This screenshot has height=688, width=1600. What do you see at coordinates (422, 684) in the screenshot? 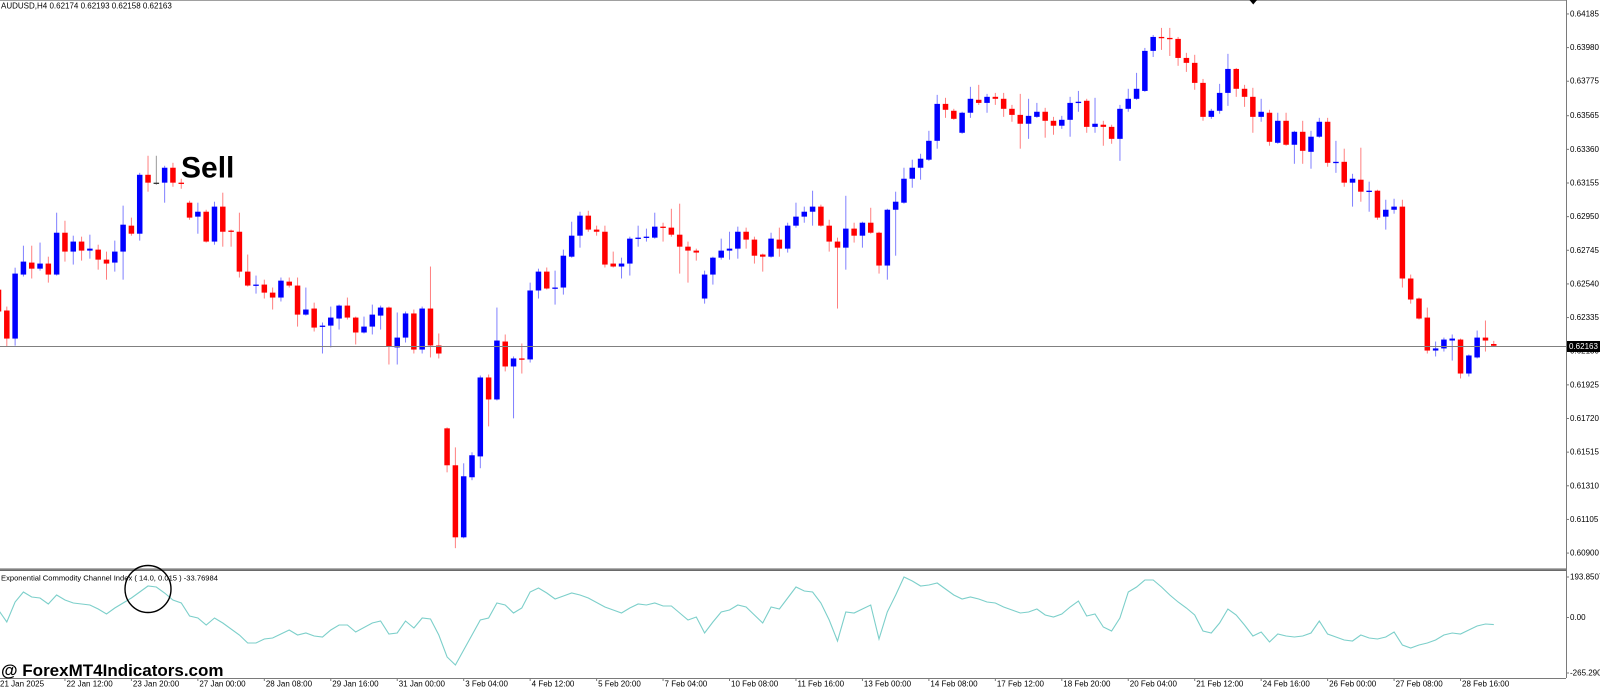
I see `time-tick-label: 31 Jan 00:00` at bounding box center [422, 684].